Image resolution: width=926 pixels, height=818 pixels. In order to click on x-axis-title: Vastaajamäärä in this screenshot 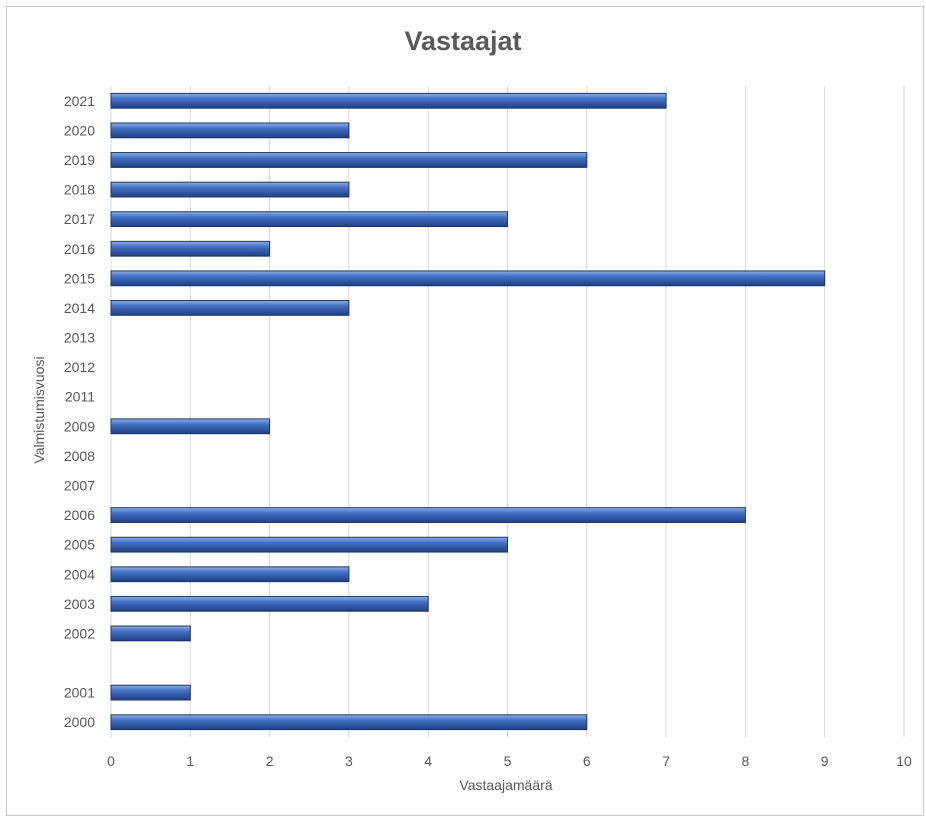, I will do `click(505, 785)`.